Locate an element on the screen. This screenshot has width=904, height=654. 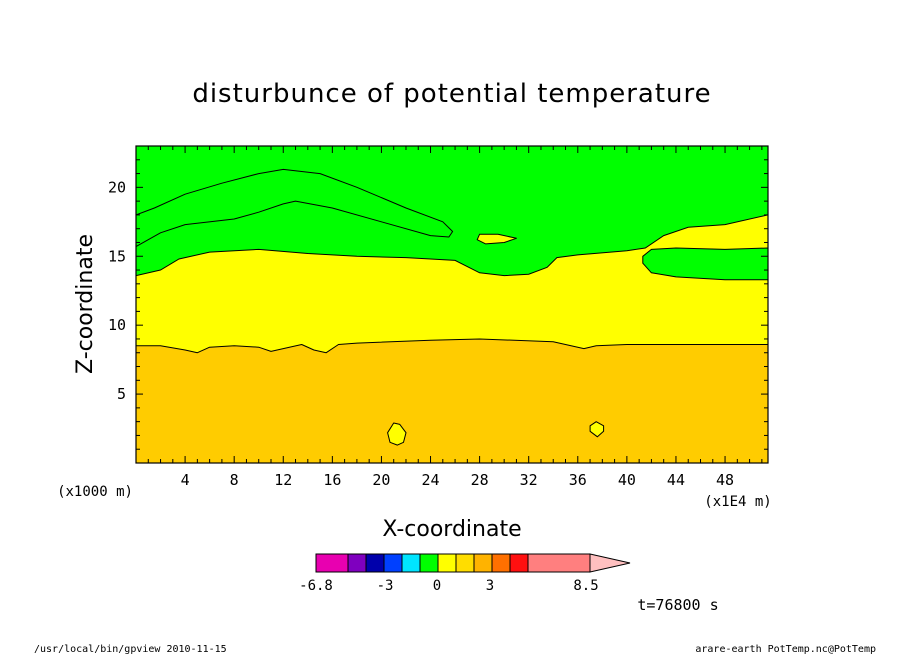
y-axis-label: Z-coordinate is located at coordinates (85, 304).